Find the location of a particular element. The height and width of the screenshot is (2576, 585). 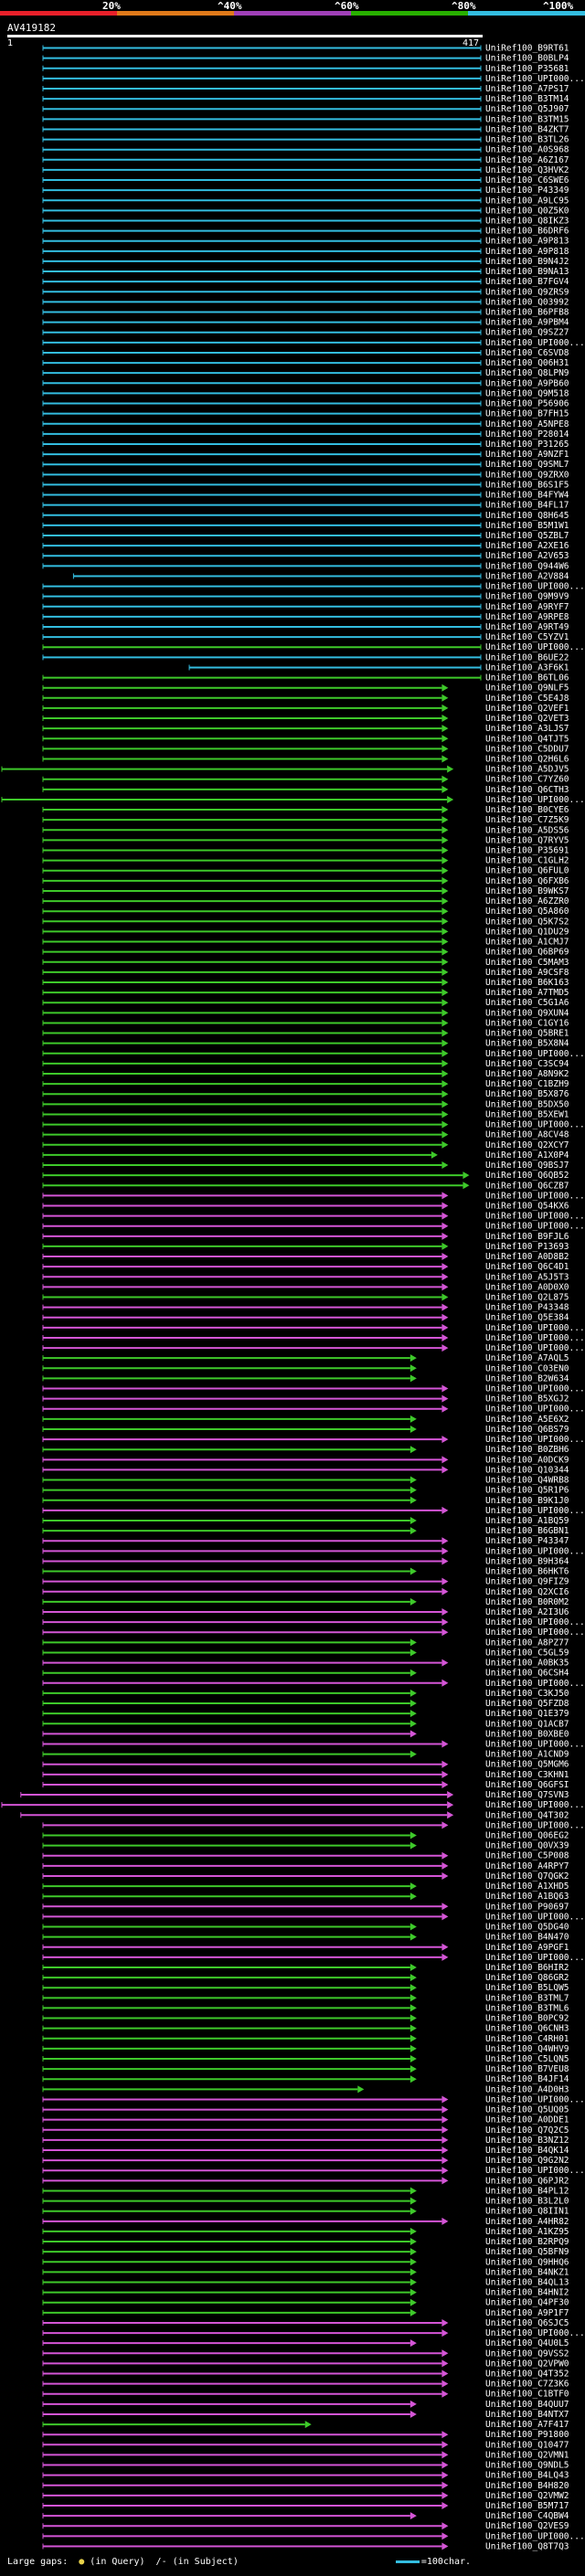

hit-label: UniRef100_A8CV48 is located at coordinates (527, 1135).